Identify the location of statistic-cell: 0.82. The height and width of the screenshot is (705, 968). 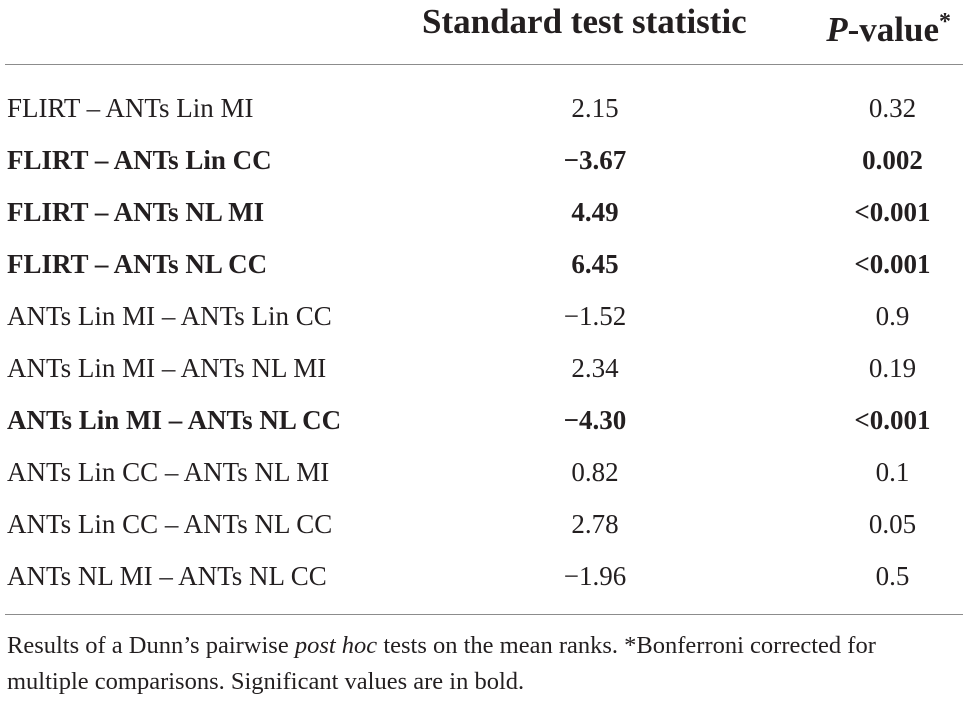
(595, 472).